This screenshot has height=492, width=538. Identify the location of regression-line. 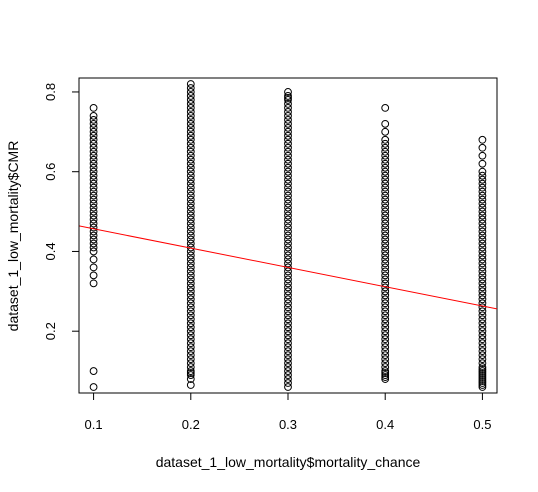
(288, 267).